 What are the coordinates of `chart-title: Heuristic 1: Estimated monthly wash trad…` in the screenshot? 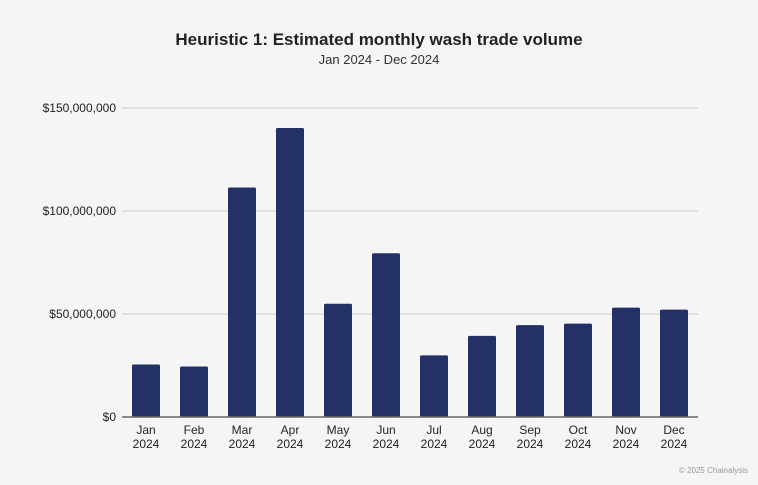 It's located at (379, 39).